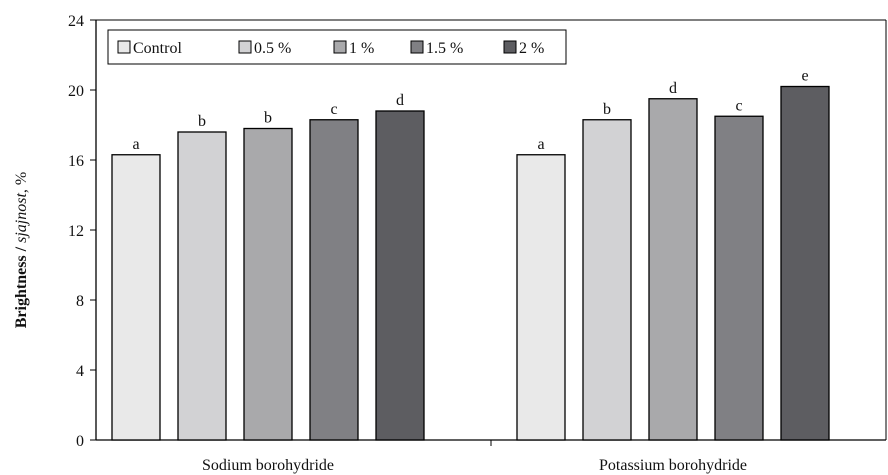 This screenshot has width=888, height=475. What do you see at coordinates (76, 21) in the screenshot?
I see `y-tick-label: 24` at bounding box center [76, 21].